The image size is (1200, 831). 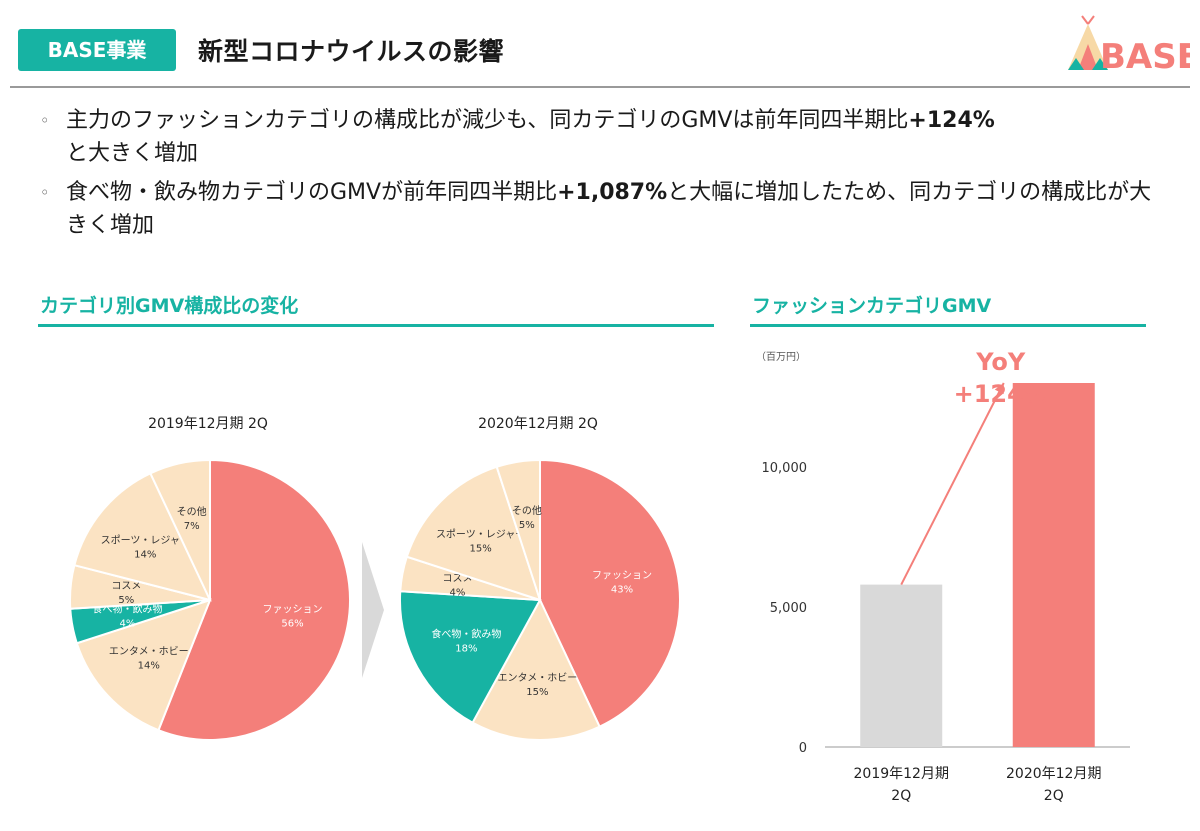 What do you see at coordinates (97, 50) in the screenshot?
I see `section-tag: BASE事業` at bounding box center [97, 50].